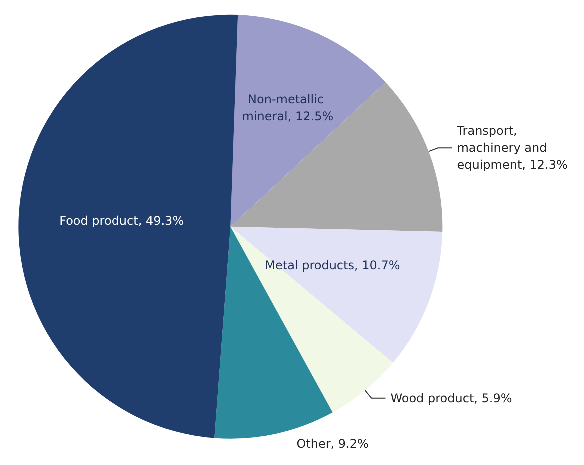 This screenshot has height=465, width=584. What do you see at coordinates (332, 265) in the screenshot?
I see `slice-label: Metal products, 10.7%` at bounding box center [332, 265].